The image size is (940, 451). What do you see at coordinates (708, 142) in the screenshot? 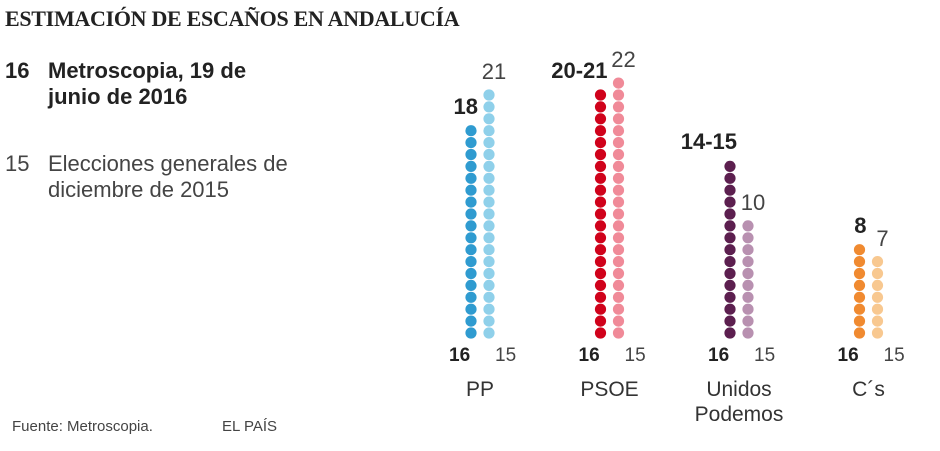
I see `value-label: 14-15` at bounding box center [708, 142].